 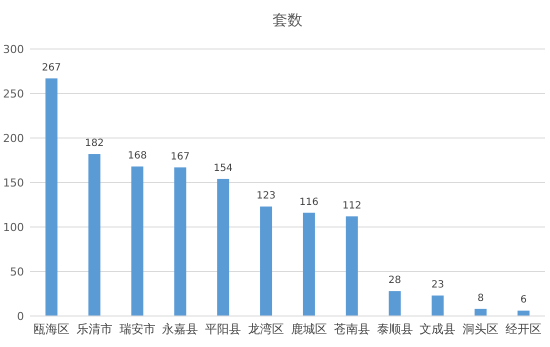 I want to click on data-label: 112, so click(x=352, y=206).